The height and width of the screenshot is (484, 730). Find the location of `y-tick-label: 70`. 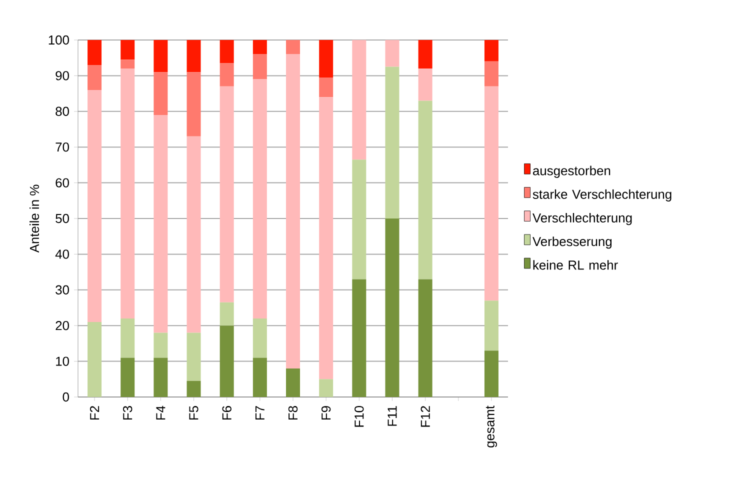

y-tick-label: 70 is located at coordinates (62, 147).